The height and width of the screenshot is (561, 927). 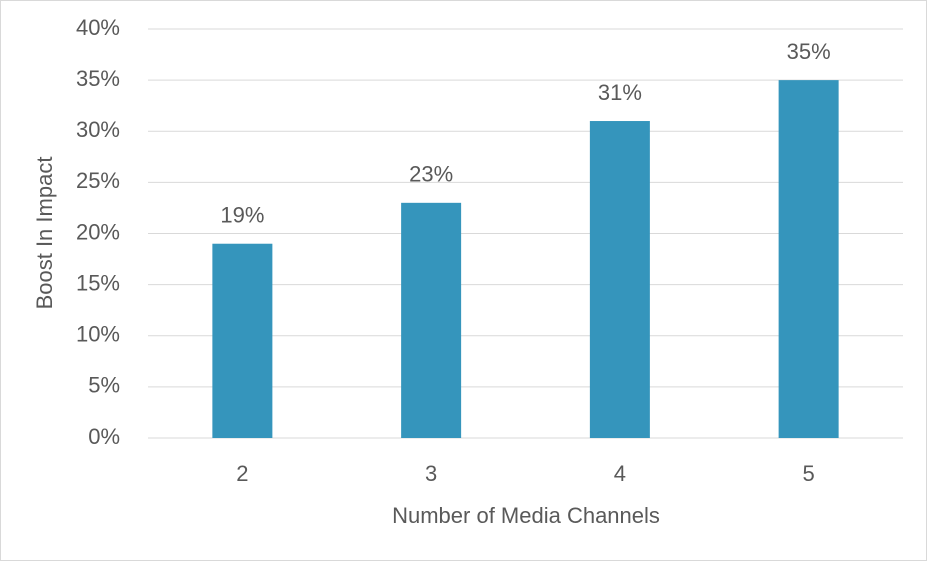 I want to click on x-tick-label: 5, so click(x=809, y=473).